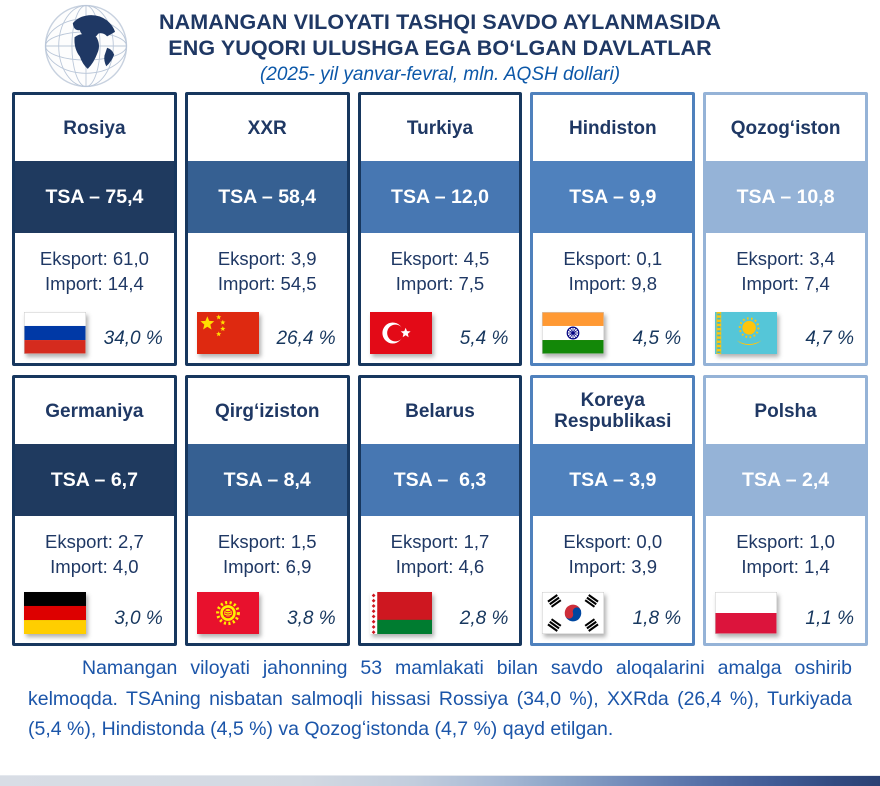 The image size is (880, 786). What do you see at coordinates (612, 579) in the screenshot?
I see `card-body: Eksport: 0,0 Import: 3,9 1,8 %` at bounding box center [612, 579].